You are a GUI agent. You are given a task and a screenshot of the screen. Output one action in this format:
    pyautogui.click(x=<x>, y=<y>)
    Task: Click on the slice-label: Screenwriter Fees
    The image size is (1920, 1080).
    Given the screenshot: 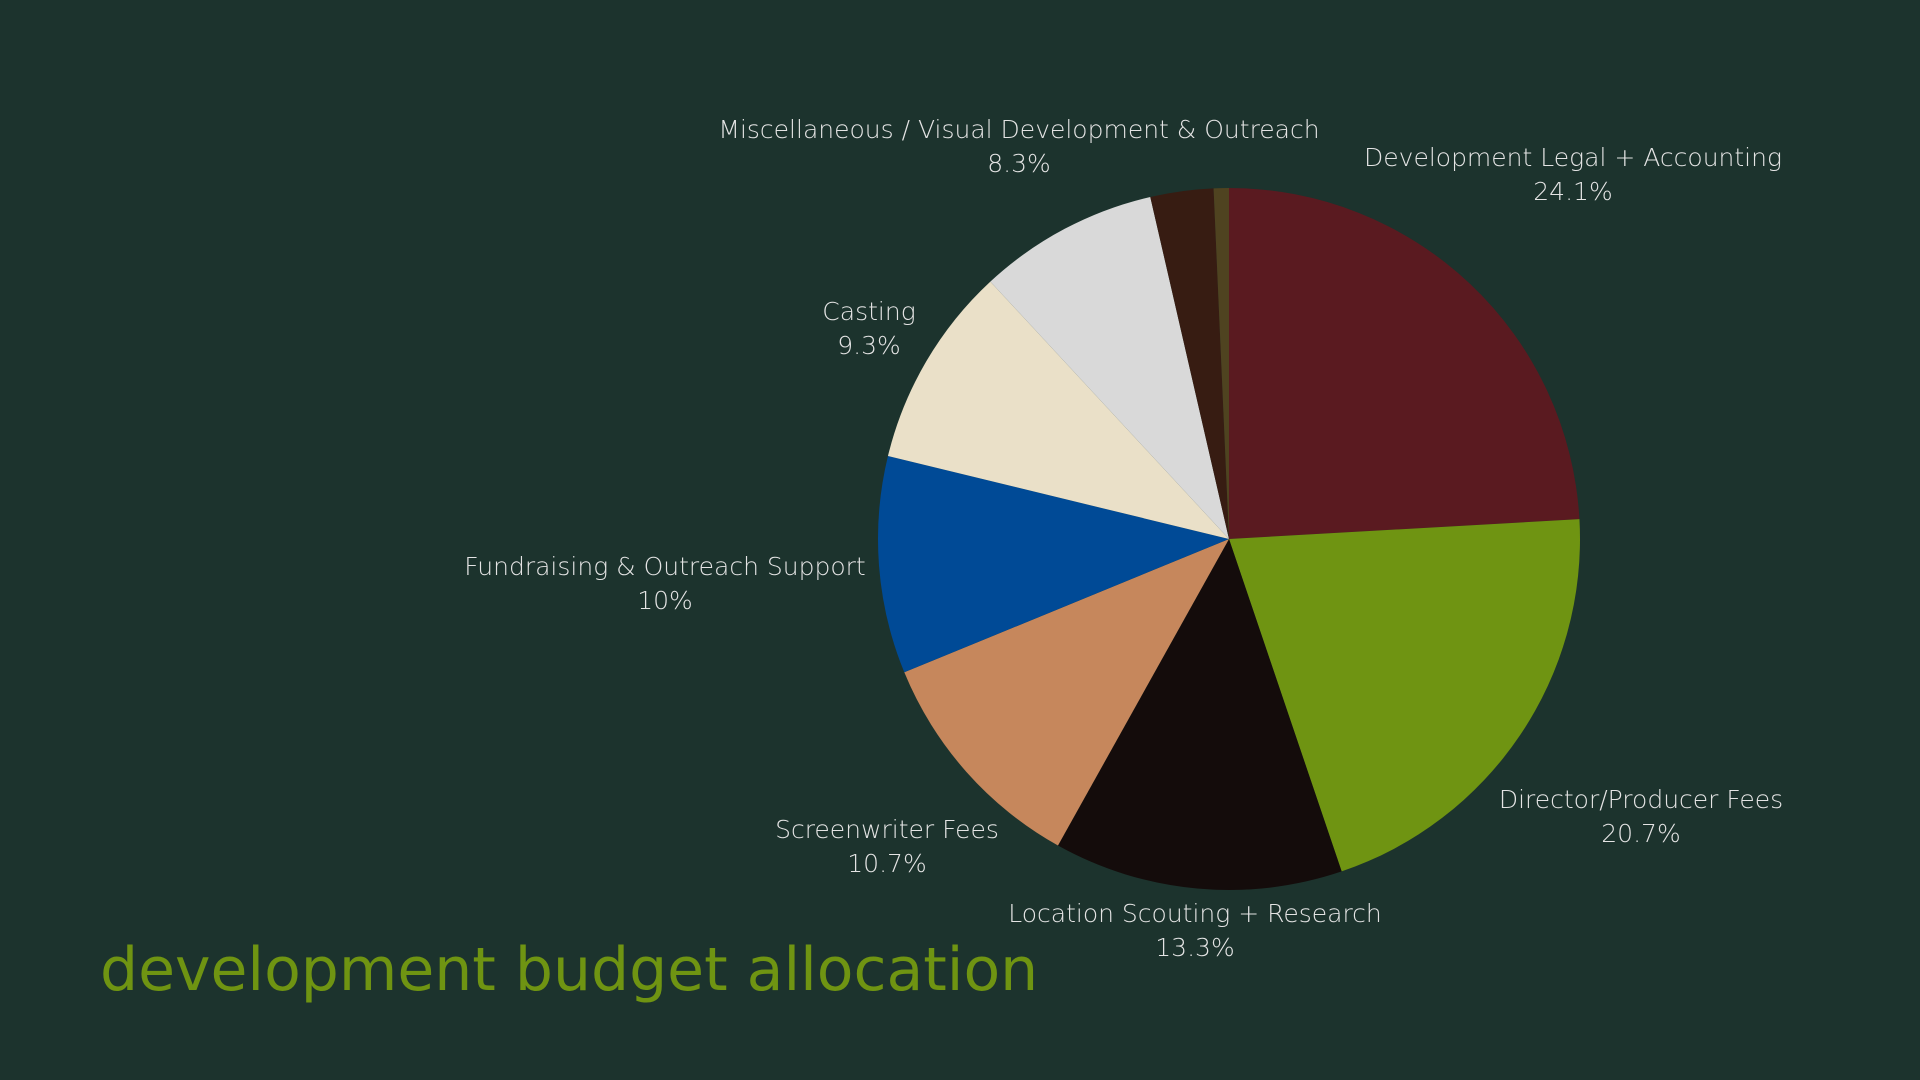 What is the action you would take?
    pyautogui.click(x=887, y=829)
    